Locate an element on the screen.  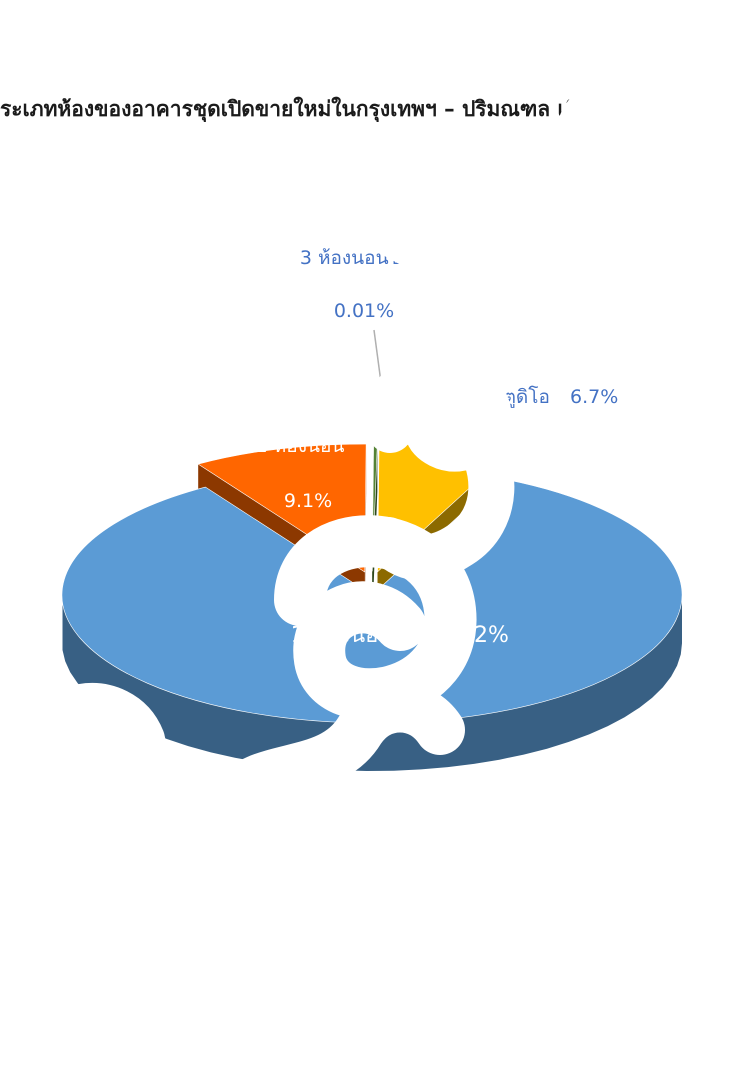
label-2-bedroom-name: 2 ห้องนอน is located at coordinates (300, 446).